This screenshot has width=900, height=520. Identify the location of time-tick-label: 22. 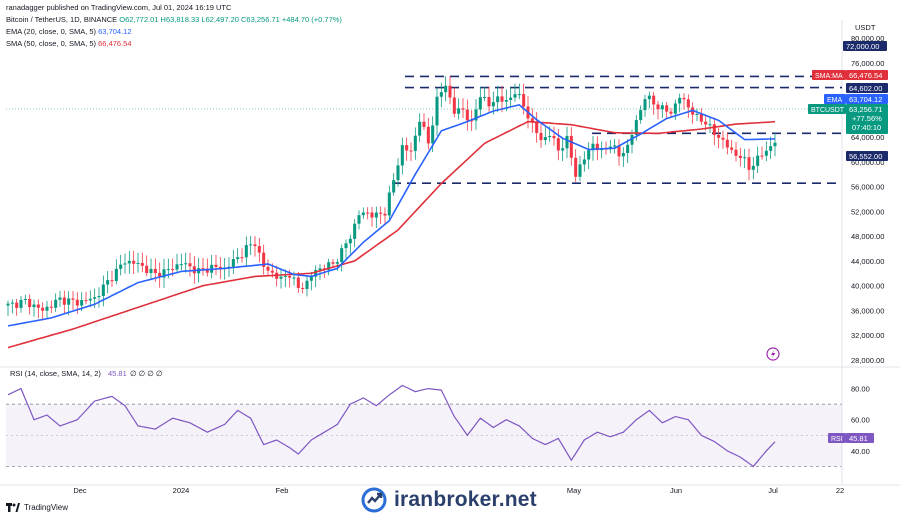
(840, 490).